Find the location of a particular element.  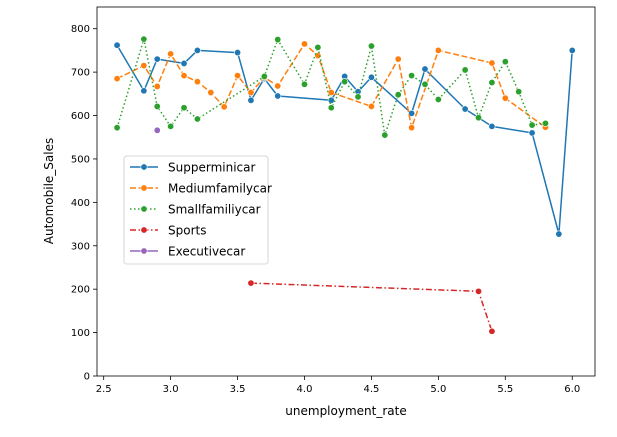

x-tick-label: 2.5 is located at coordinates (104, 389).